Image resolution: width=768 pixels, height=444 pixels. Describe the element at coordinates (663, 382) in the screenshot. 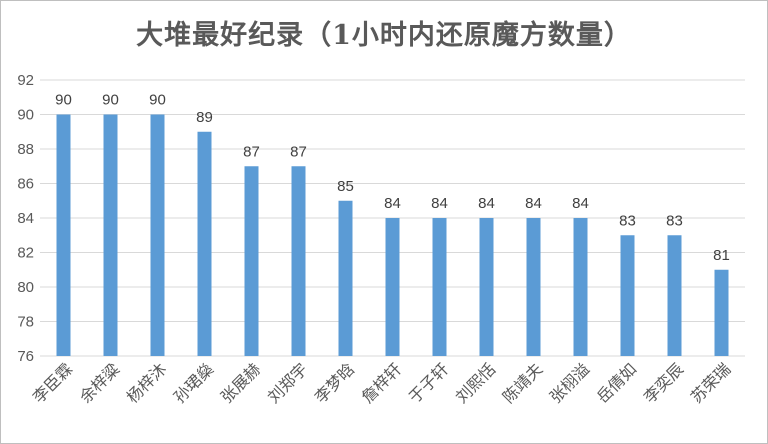

I see `x-tick-label: 李奕辰` at that location.